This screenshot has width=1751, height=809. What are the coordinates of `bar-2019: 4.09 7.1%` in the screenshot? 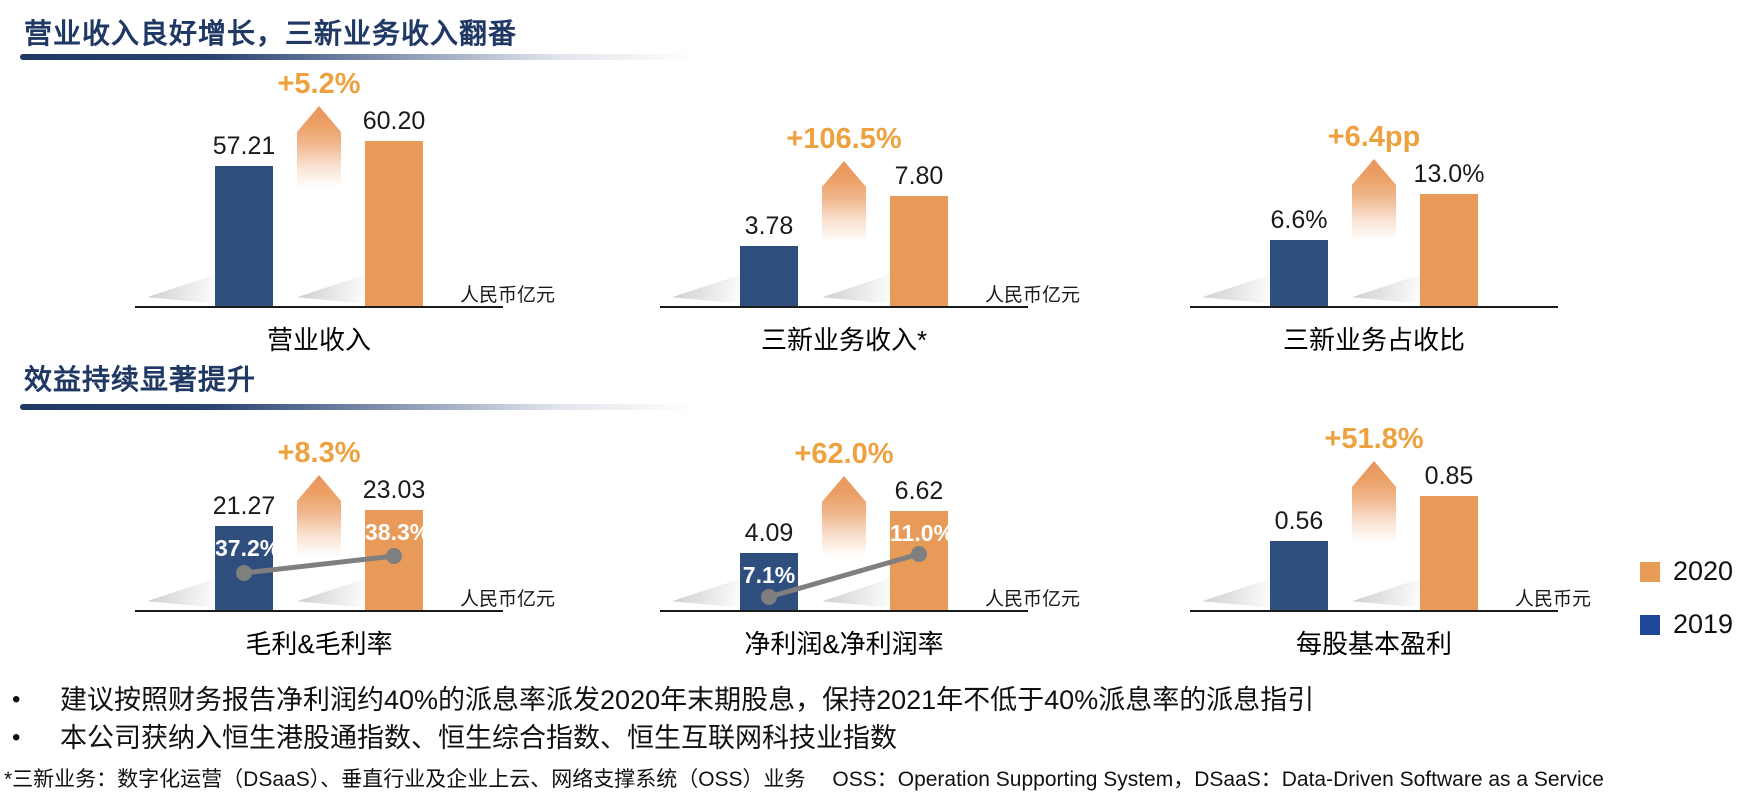 It's located at (769, 564).